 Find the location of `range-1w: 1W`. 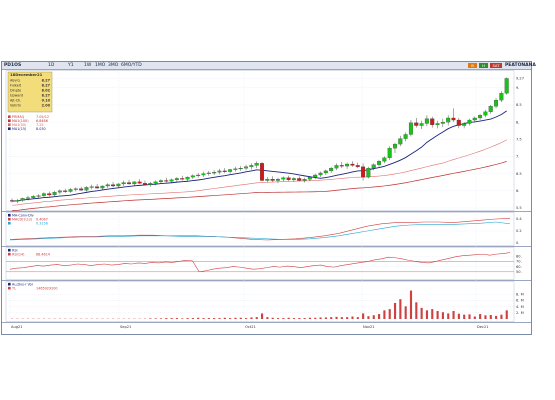

range-1w: 1W is located at coordinates (88, 65).